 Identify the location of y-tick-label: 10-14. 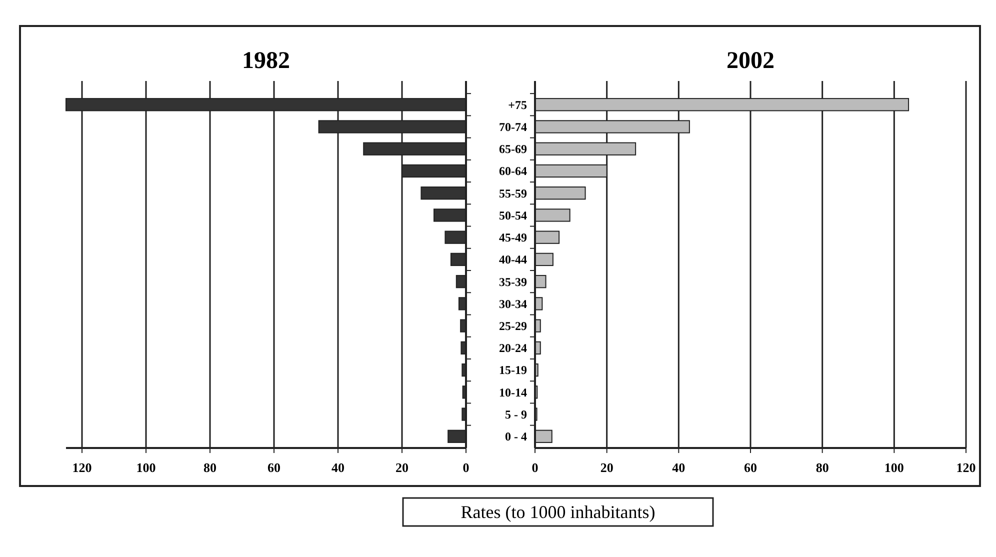
(513, 392).